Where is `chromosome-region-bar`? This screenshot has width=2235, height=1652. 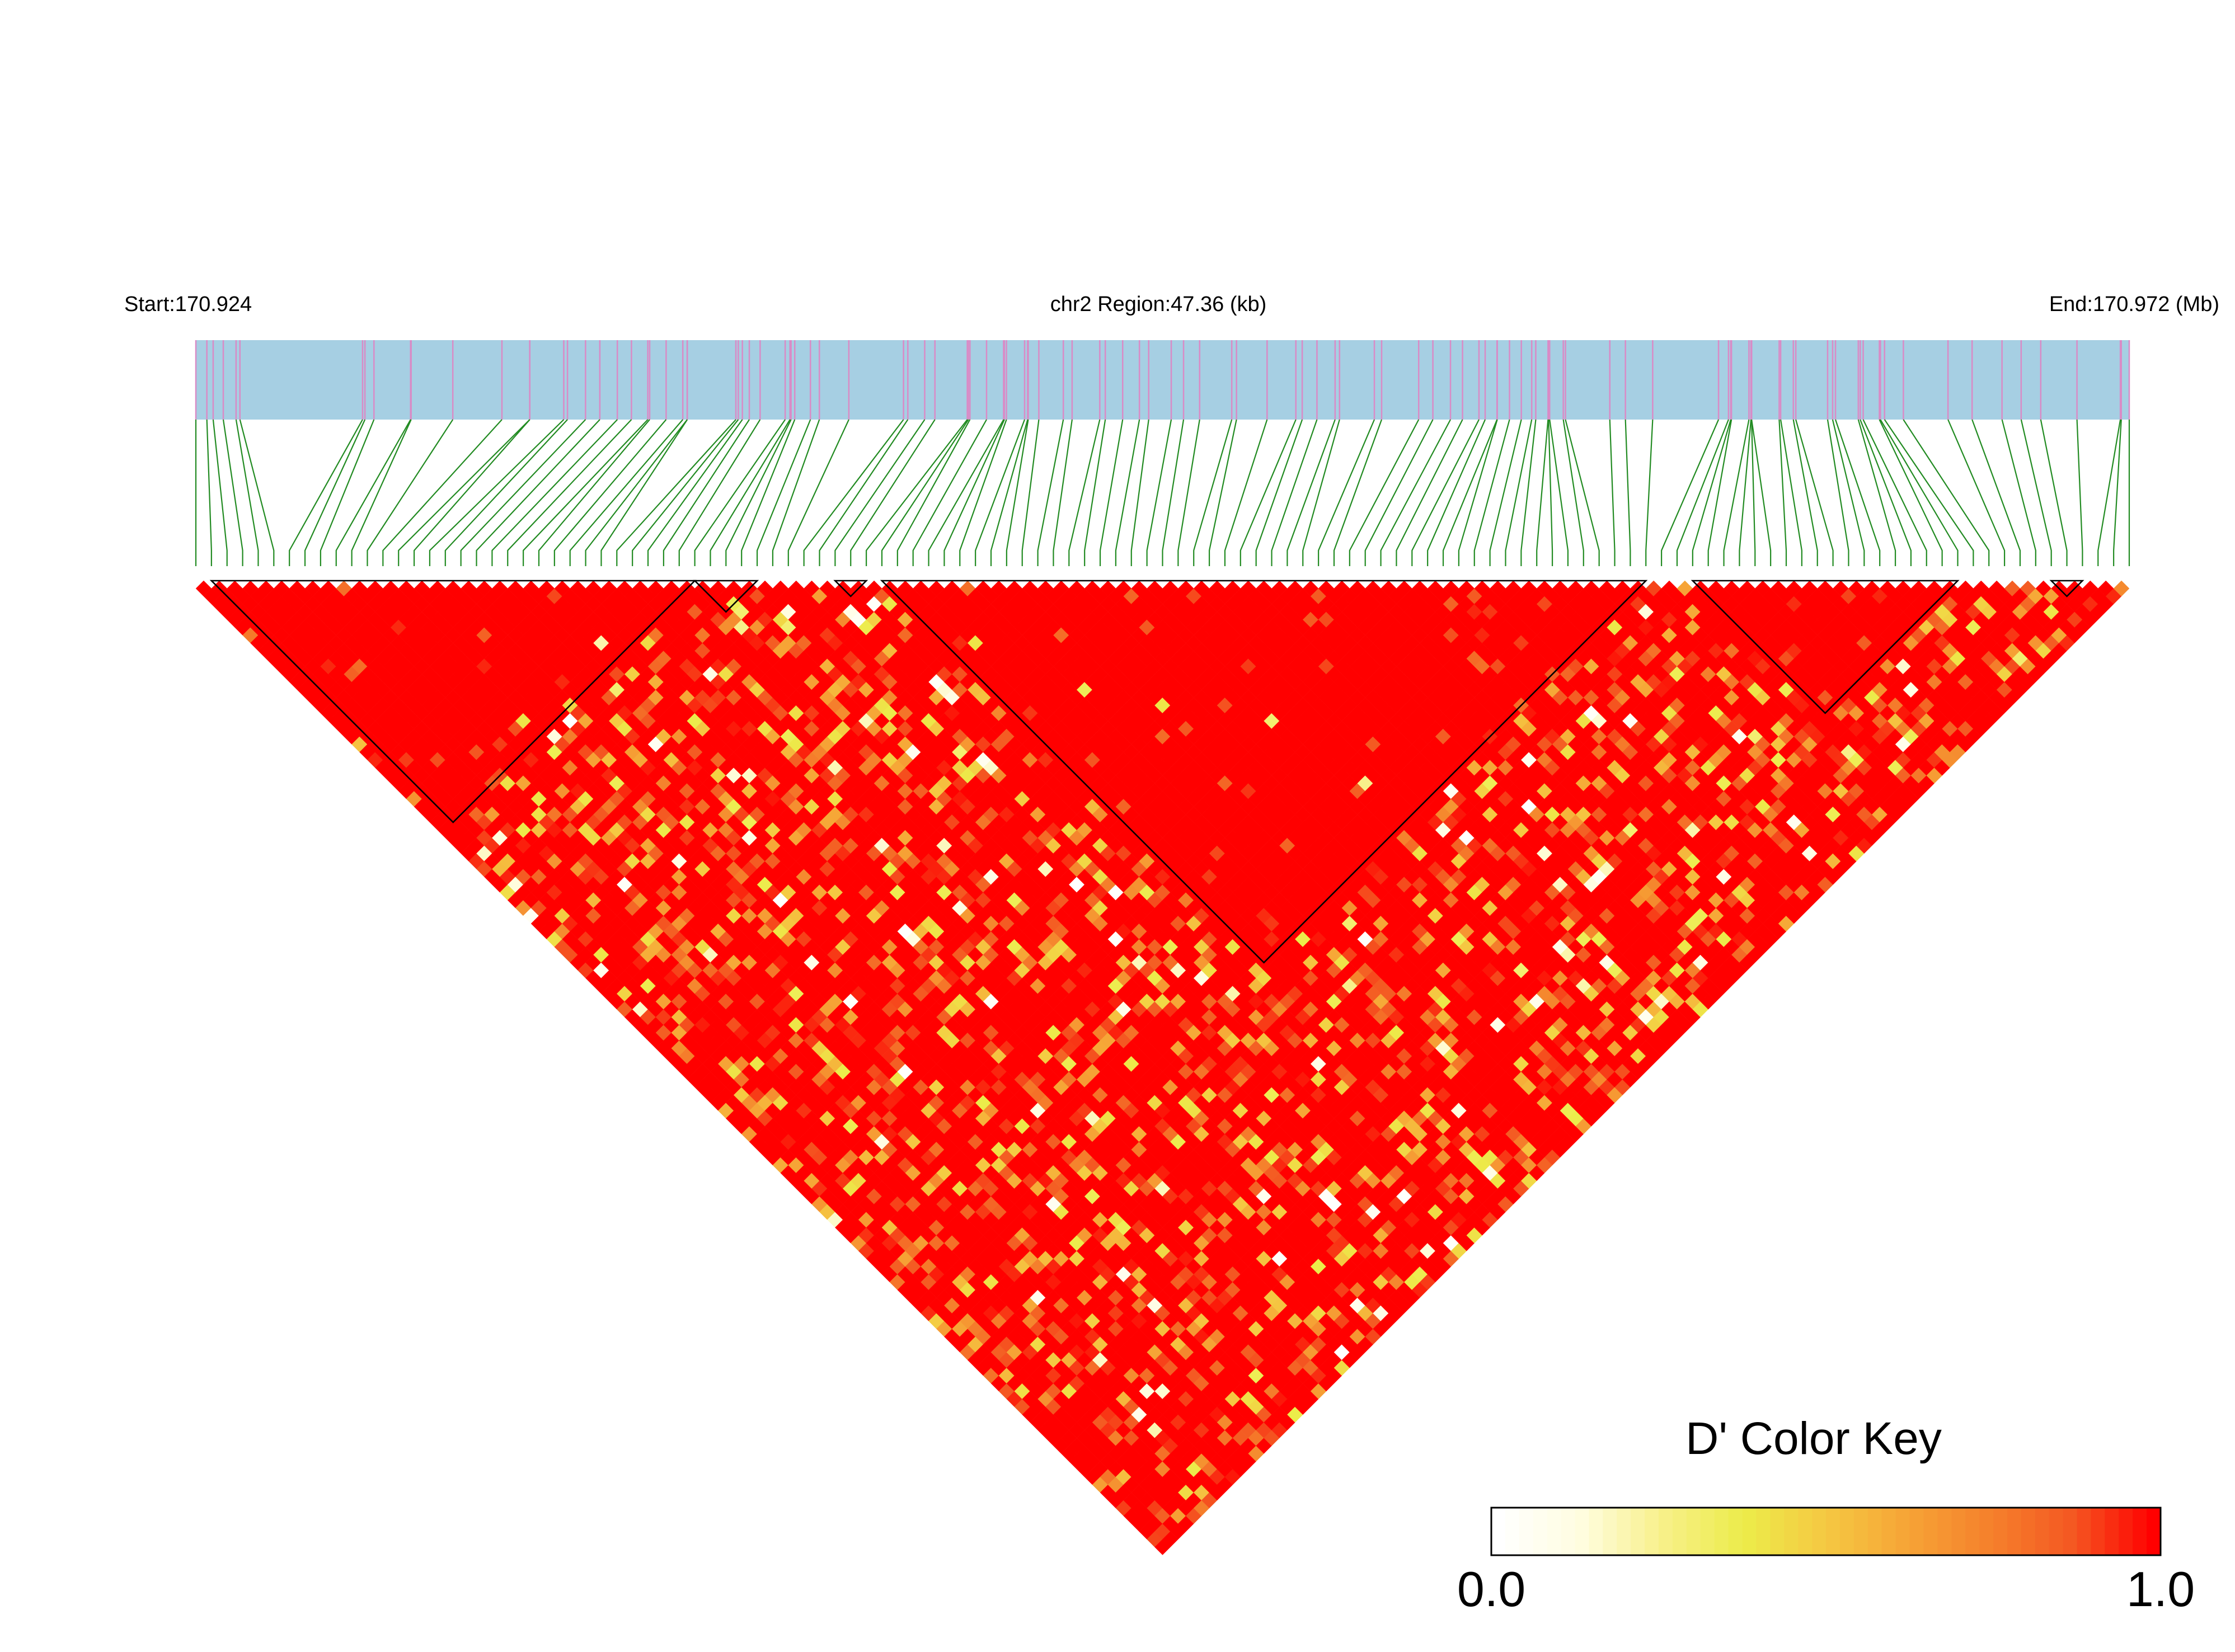
chromosome-region-bar is located at coordinates (1162, 380).